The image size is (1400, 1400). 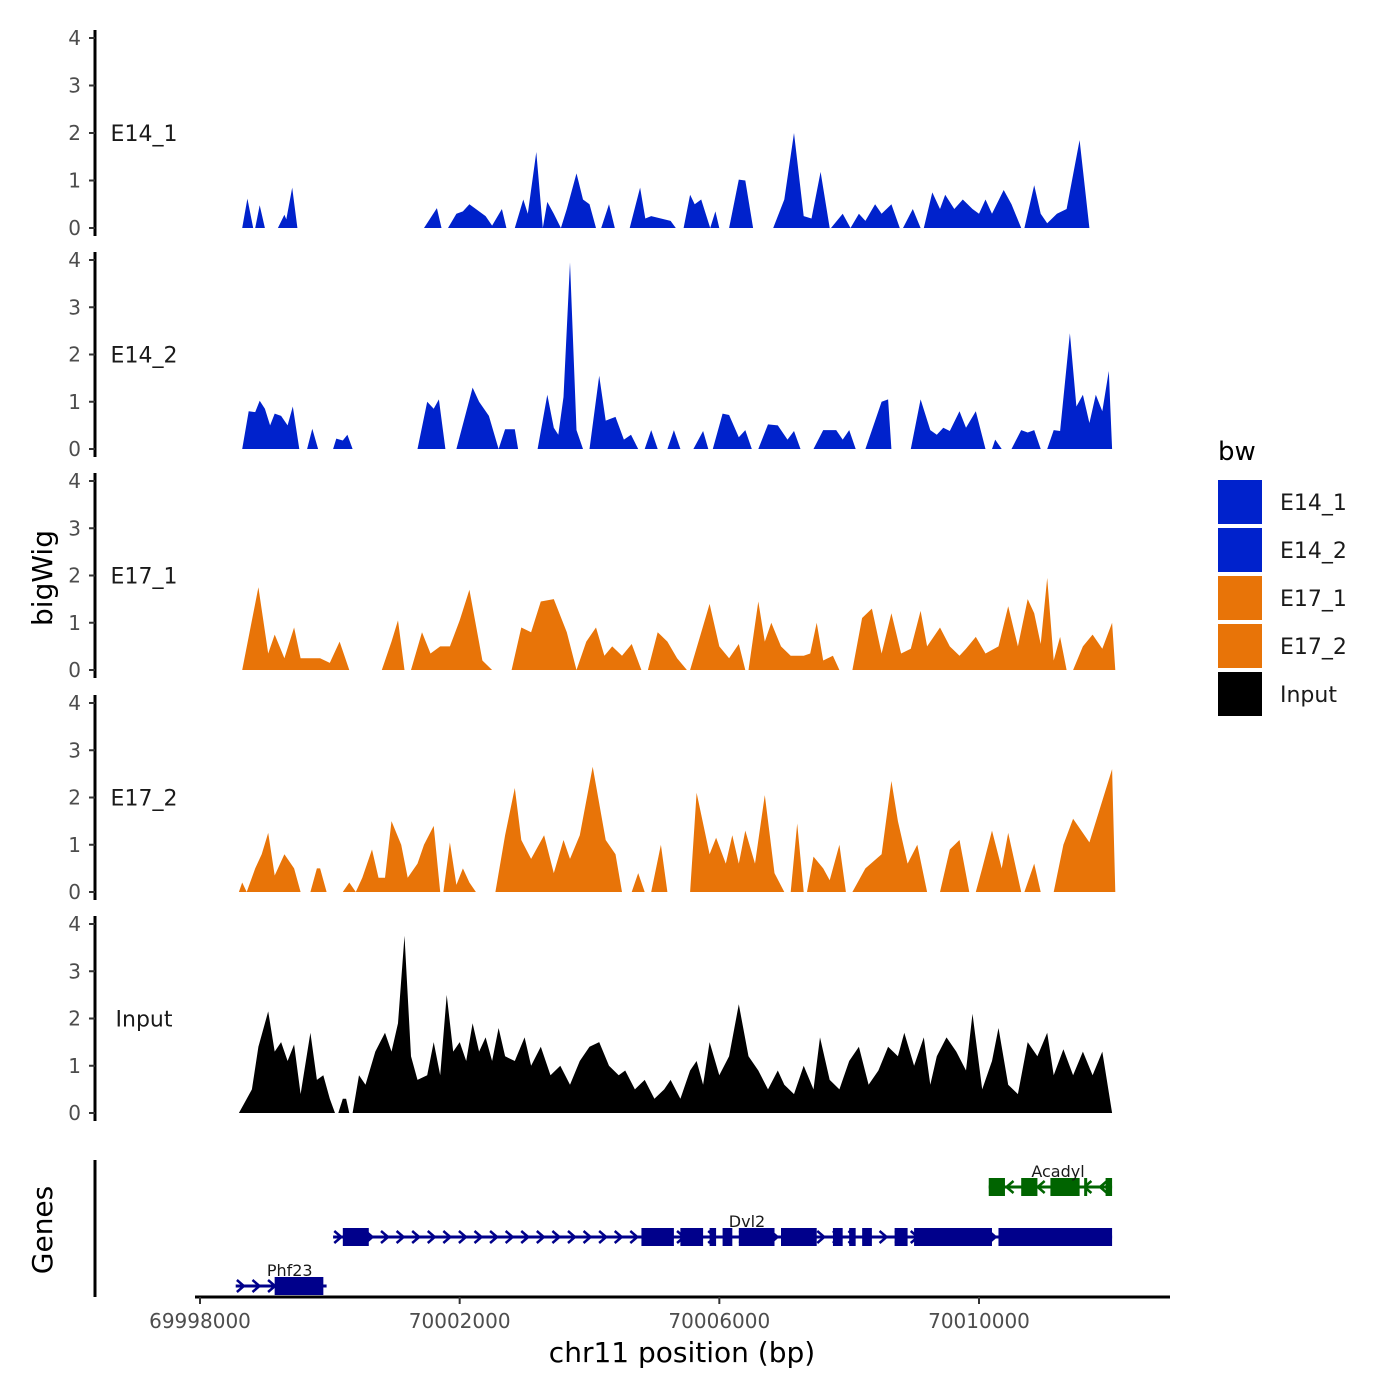 What do you see at coordinates (144, 134) in the screenshot?
I see `track-label: E14_1` at bounding box center [144, 134].